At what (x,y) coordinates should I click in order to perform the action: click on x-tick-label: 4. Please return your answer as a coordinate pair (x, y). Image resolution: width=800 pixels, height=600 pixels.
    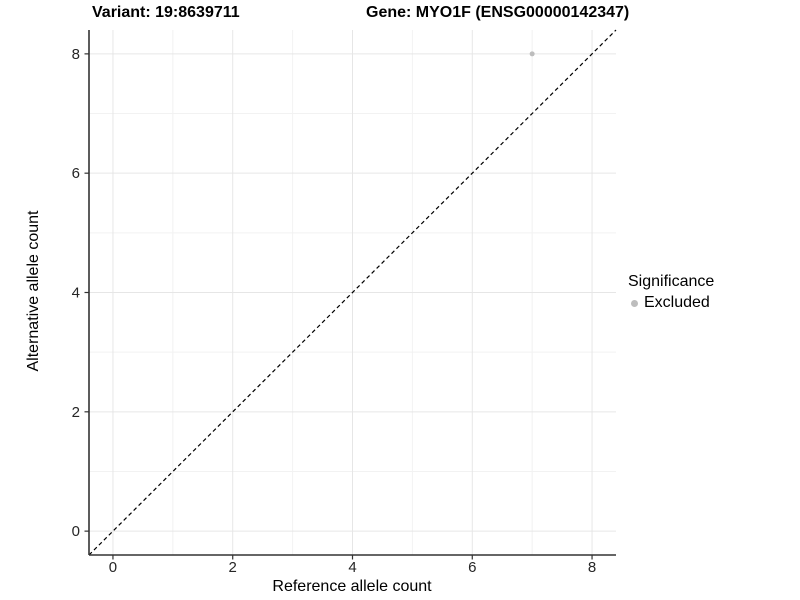
    Looking at the image, I should click on (352, 567).